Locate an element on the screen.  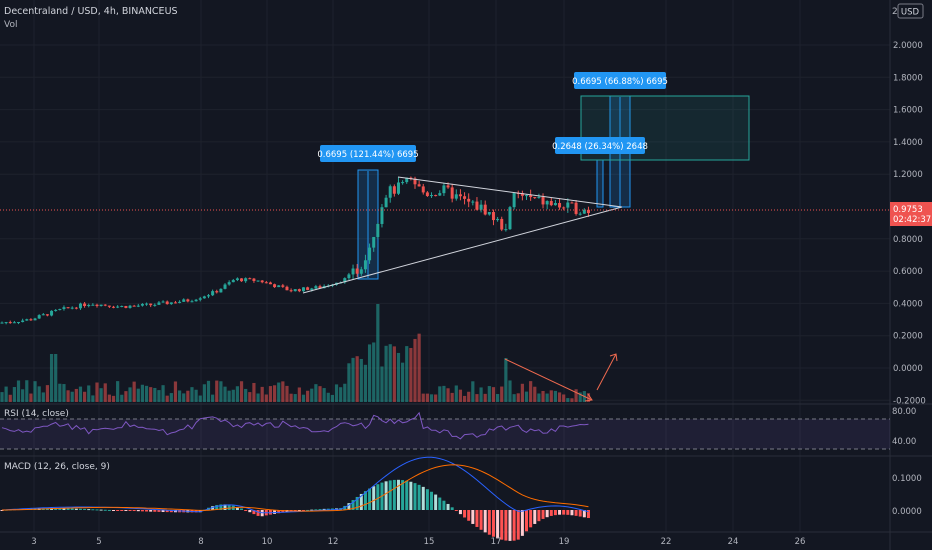
time-tick-label: 3 is located at coordinates (33, 542).